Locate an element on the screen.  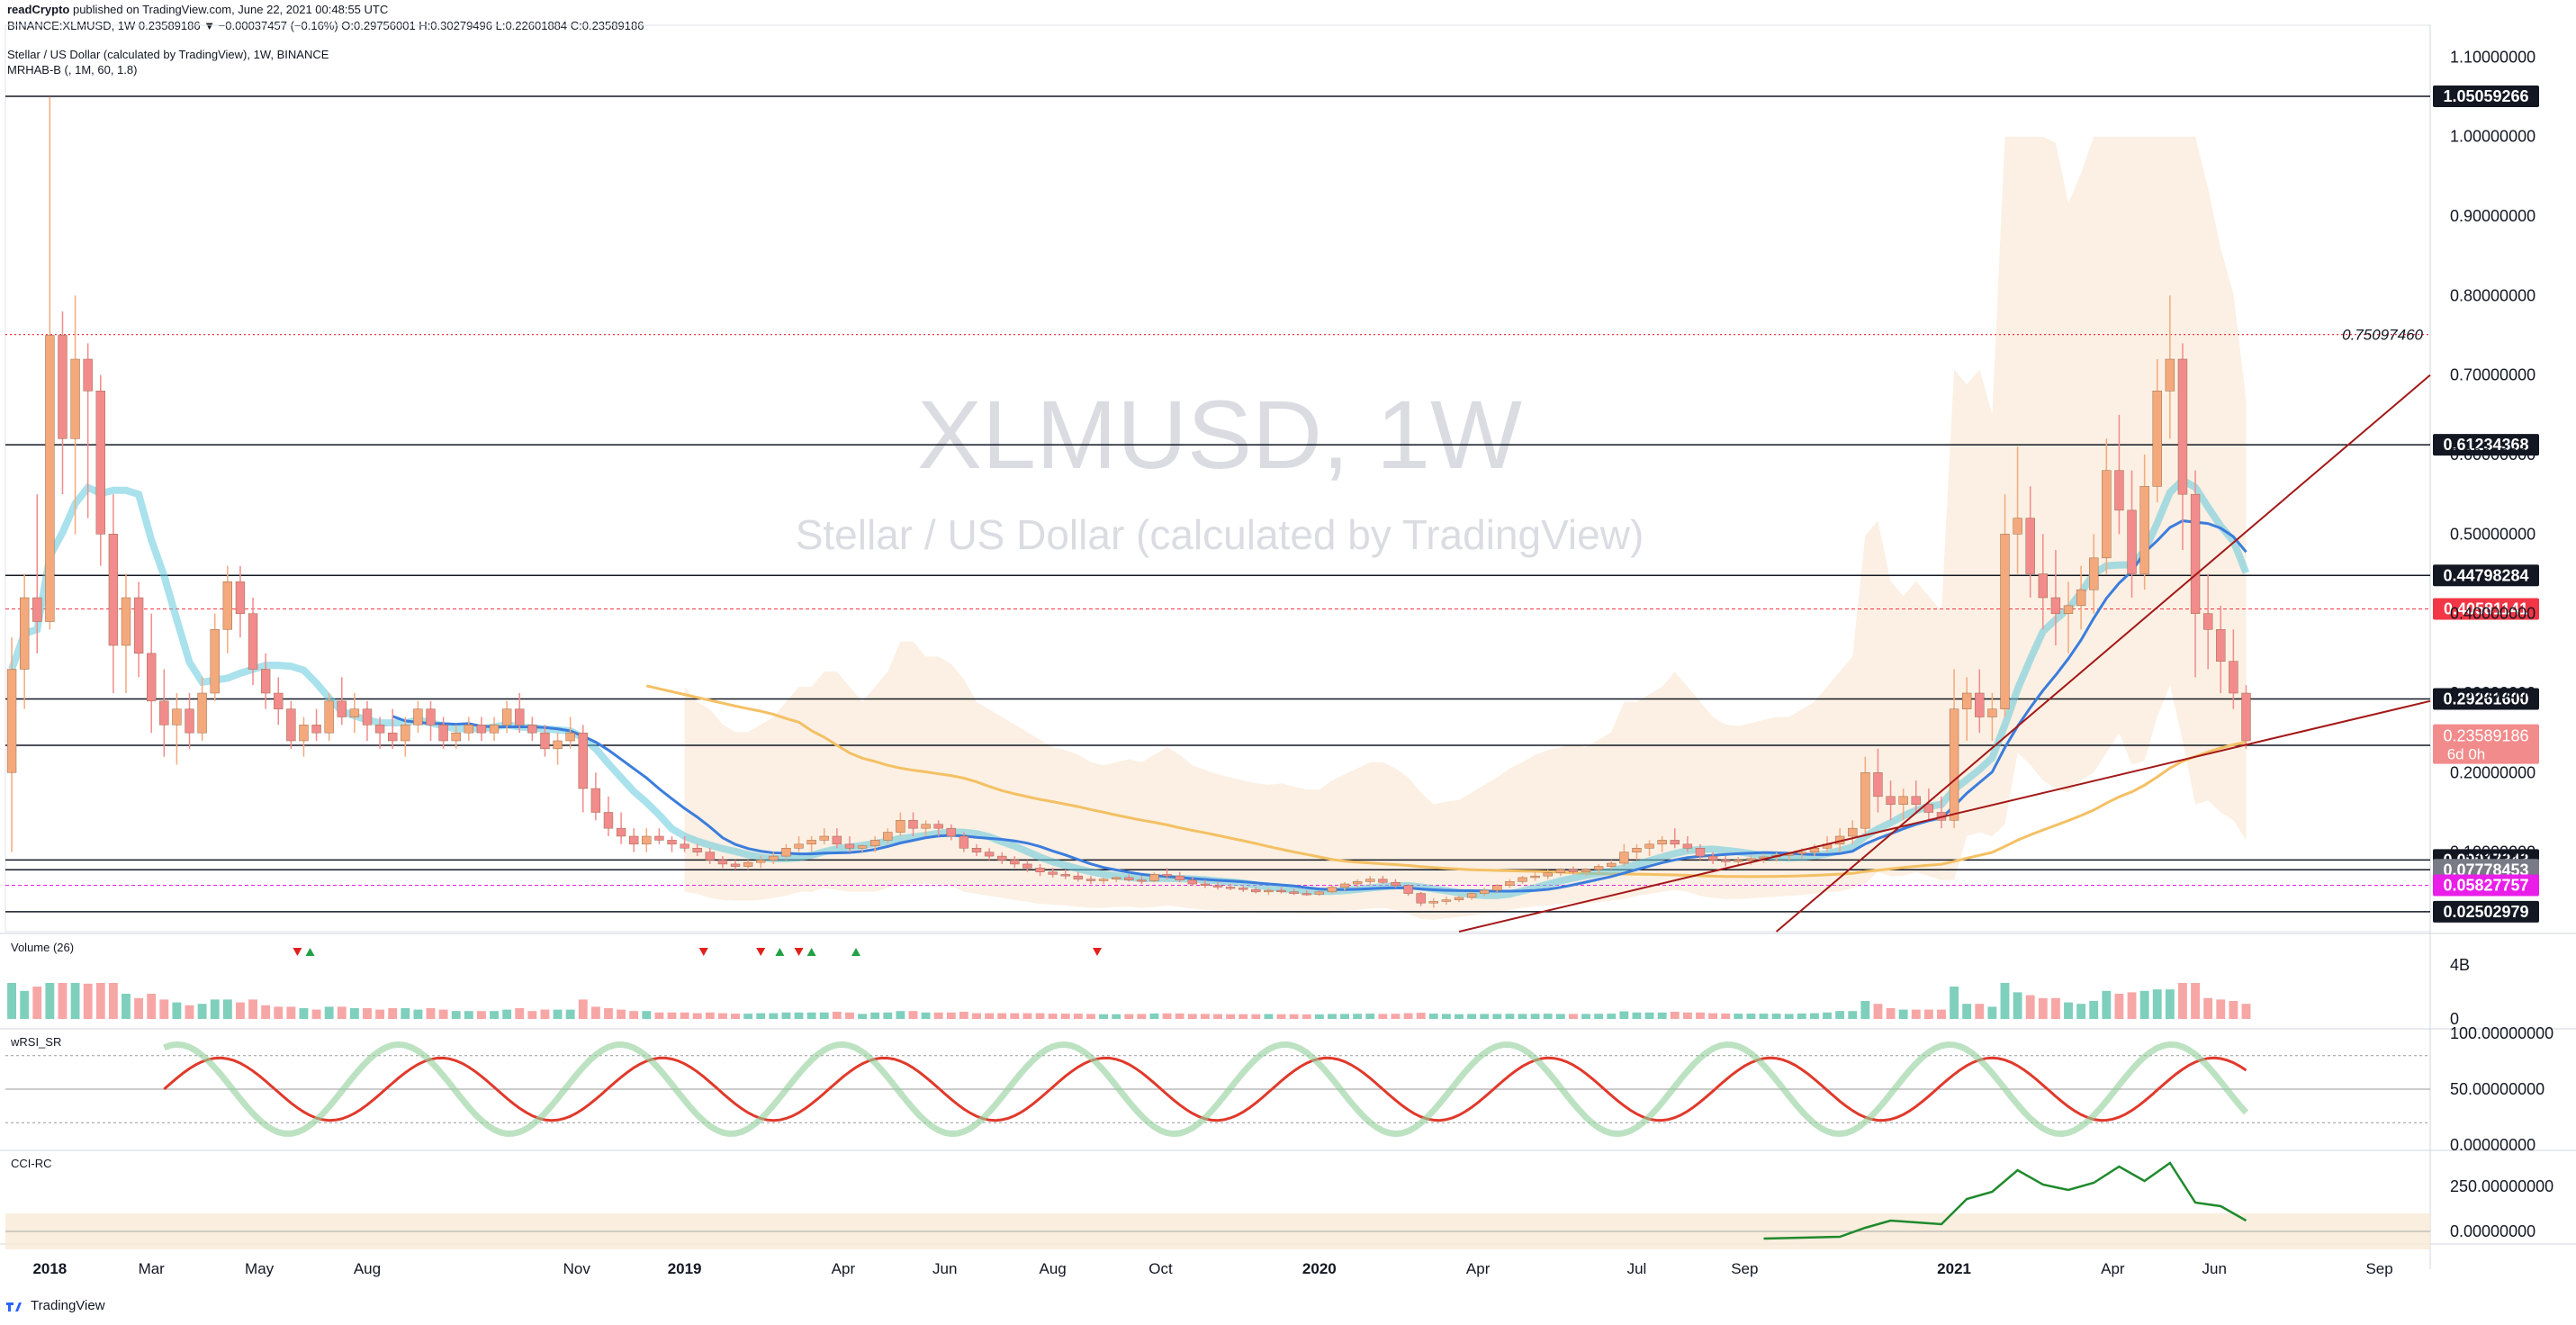
last-price-value: 0.23589186 is located at coordinates (2485, 736).